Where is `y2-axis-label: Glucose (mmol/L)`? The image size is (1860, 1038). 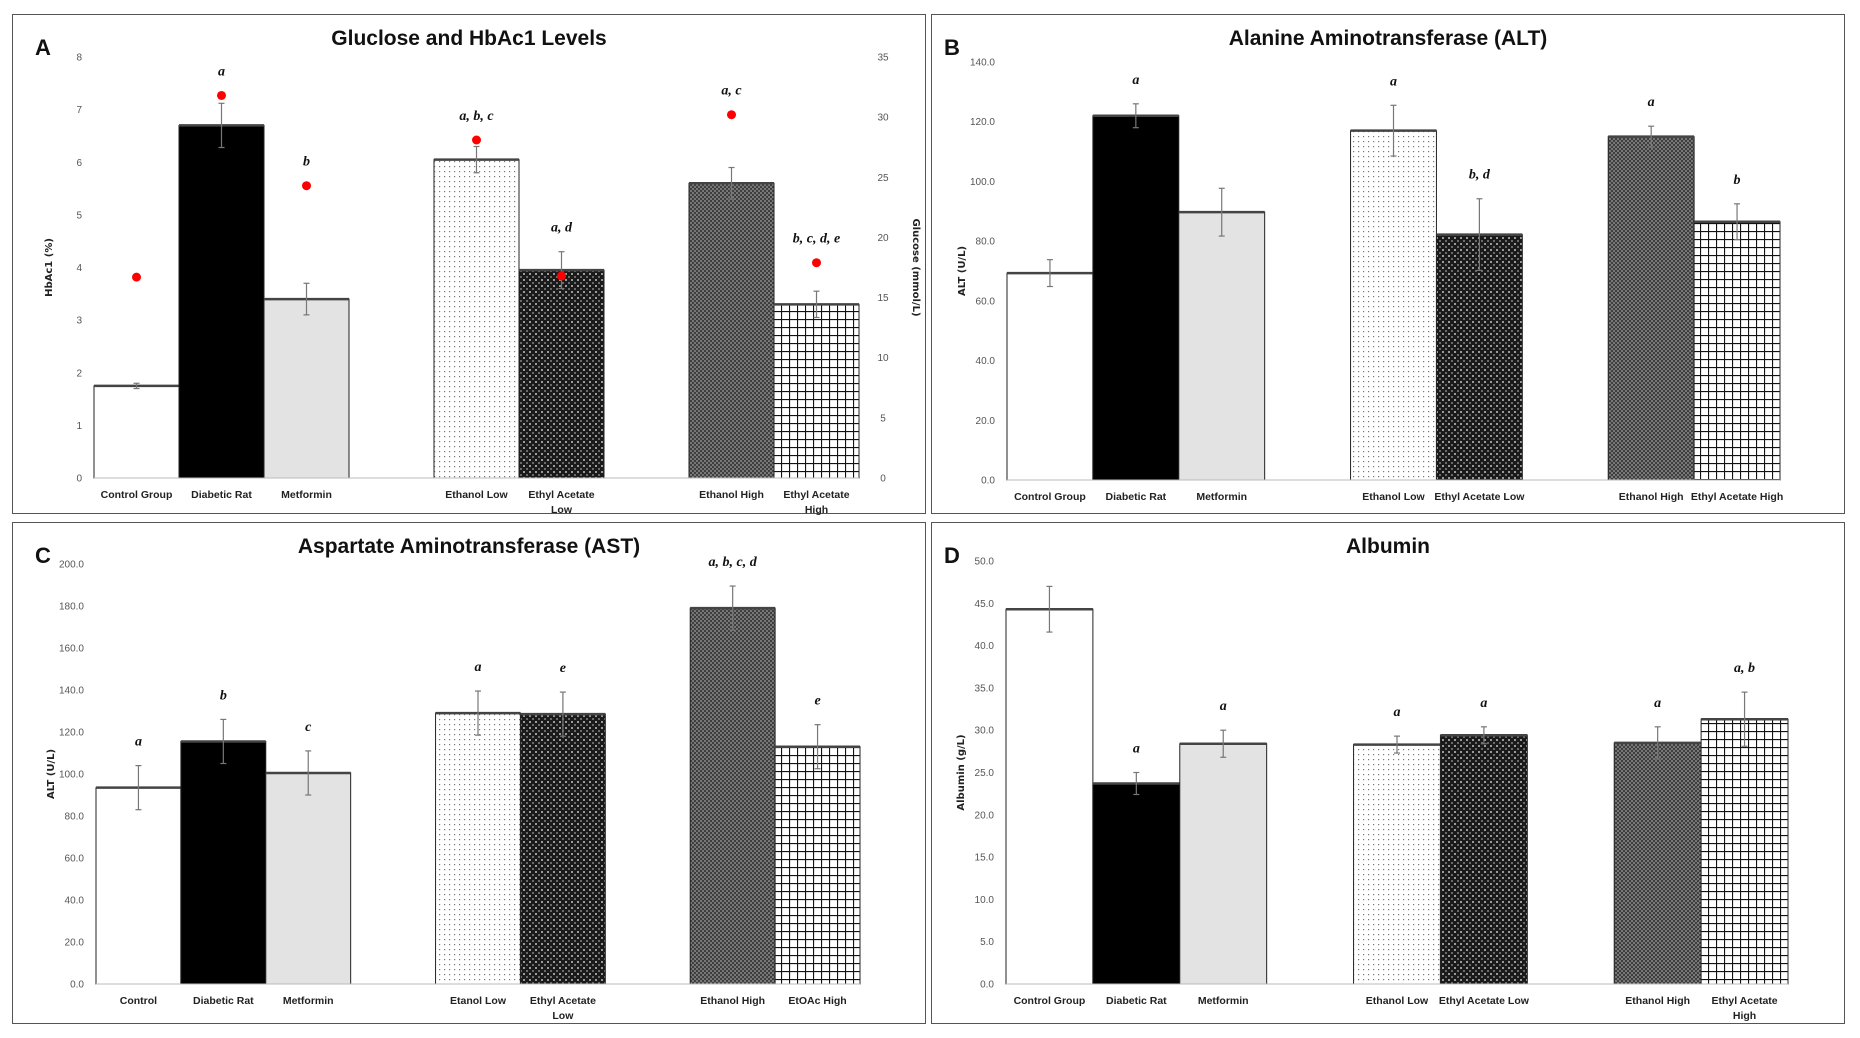 y2-axis-label: Glucose (mmol/L) is located at coordinates (915, 267).